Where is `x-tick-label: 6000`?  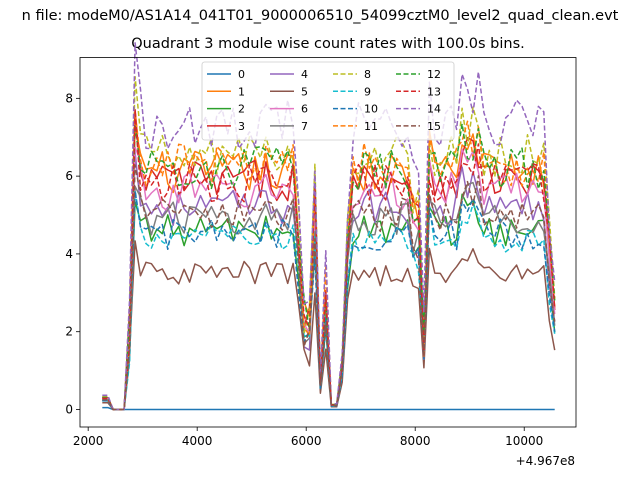 x-tick-label: 6000 is located at coordinates (306, 441).